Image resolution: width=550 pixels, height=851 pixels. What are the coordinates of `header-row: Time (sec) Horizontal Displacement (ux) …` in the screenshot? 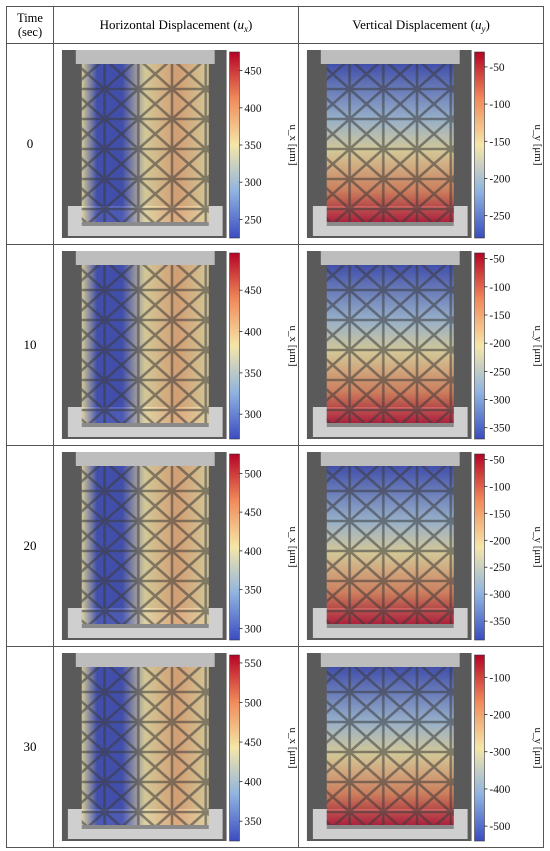 It's located at (275, 25).